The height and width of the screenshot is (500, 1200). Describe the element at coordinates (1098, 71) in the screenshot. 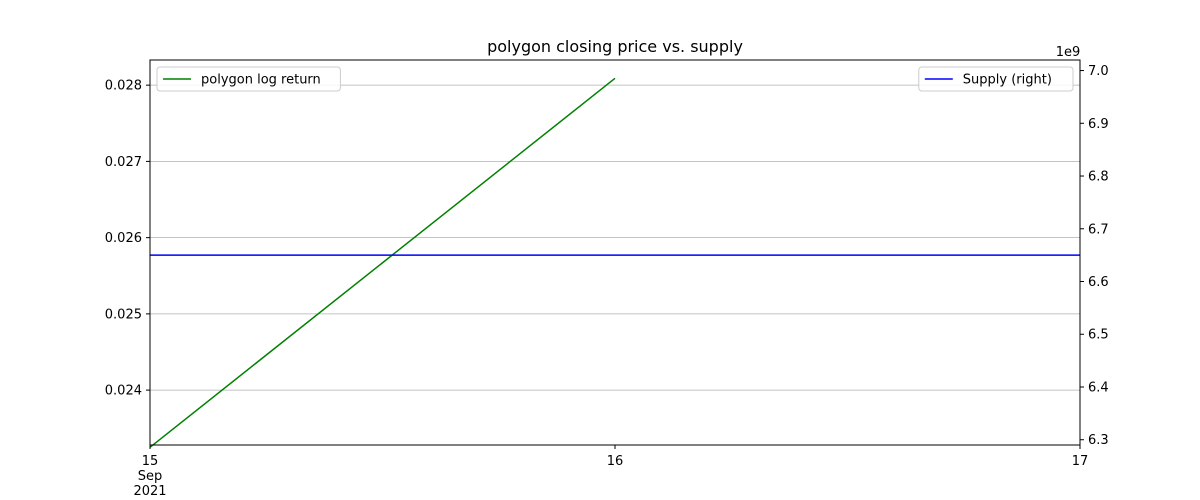

I see `right-tick-label: 7.0` at that location.